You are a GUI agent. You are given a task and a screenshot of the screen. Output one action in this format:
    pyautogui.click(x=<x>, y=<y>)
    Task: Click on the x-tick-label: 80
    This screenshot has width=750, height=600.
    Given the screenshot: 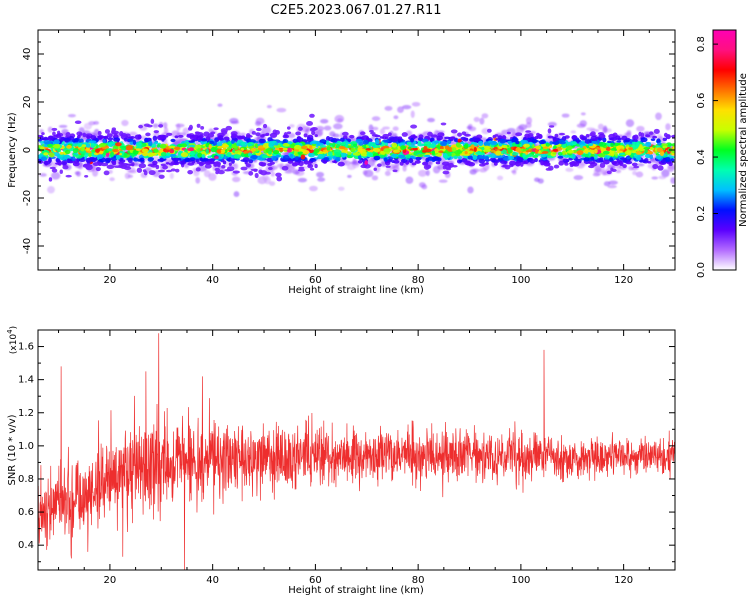 What is the action you would take?
    pyautogui.click(x=418, y=280)
    